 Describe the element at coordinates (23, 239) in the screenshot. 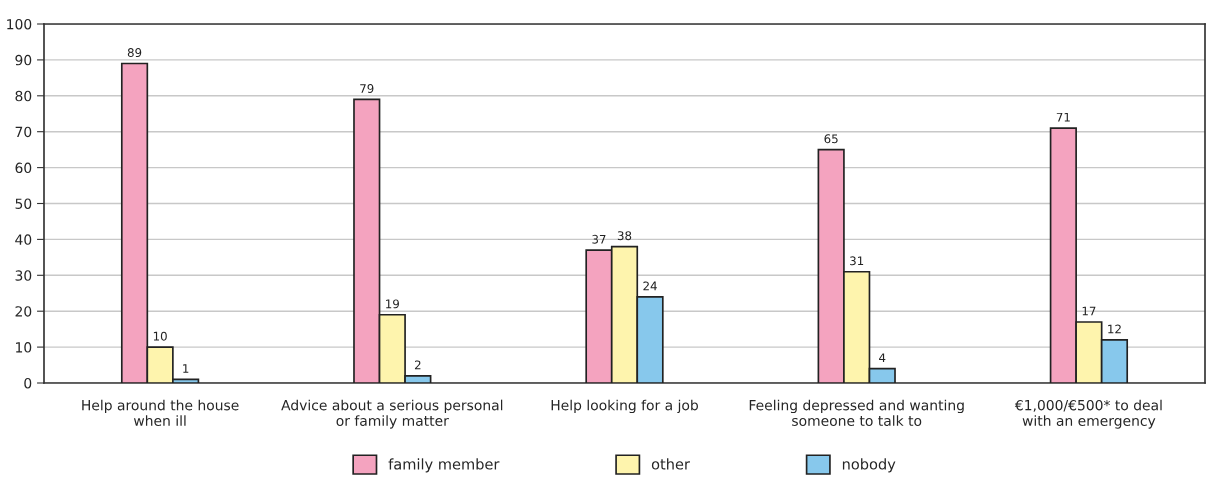

I see `y-tick-label: 40` at that location.